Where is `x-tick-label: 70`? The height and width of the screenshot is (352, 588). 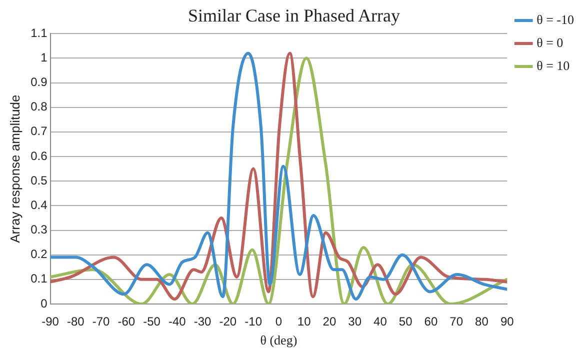
x-tick-label: 70 is located at coordinates (457, 321).